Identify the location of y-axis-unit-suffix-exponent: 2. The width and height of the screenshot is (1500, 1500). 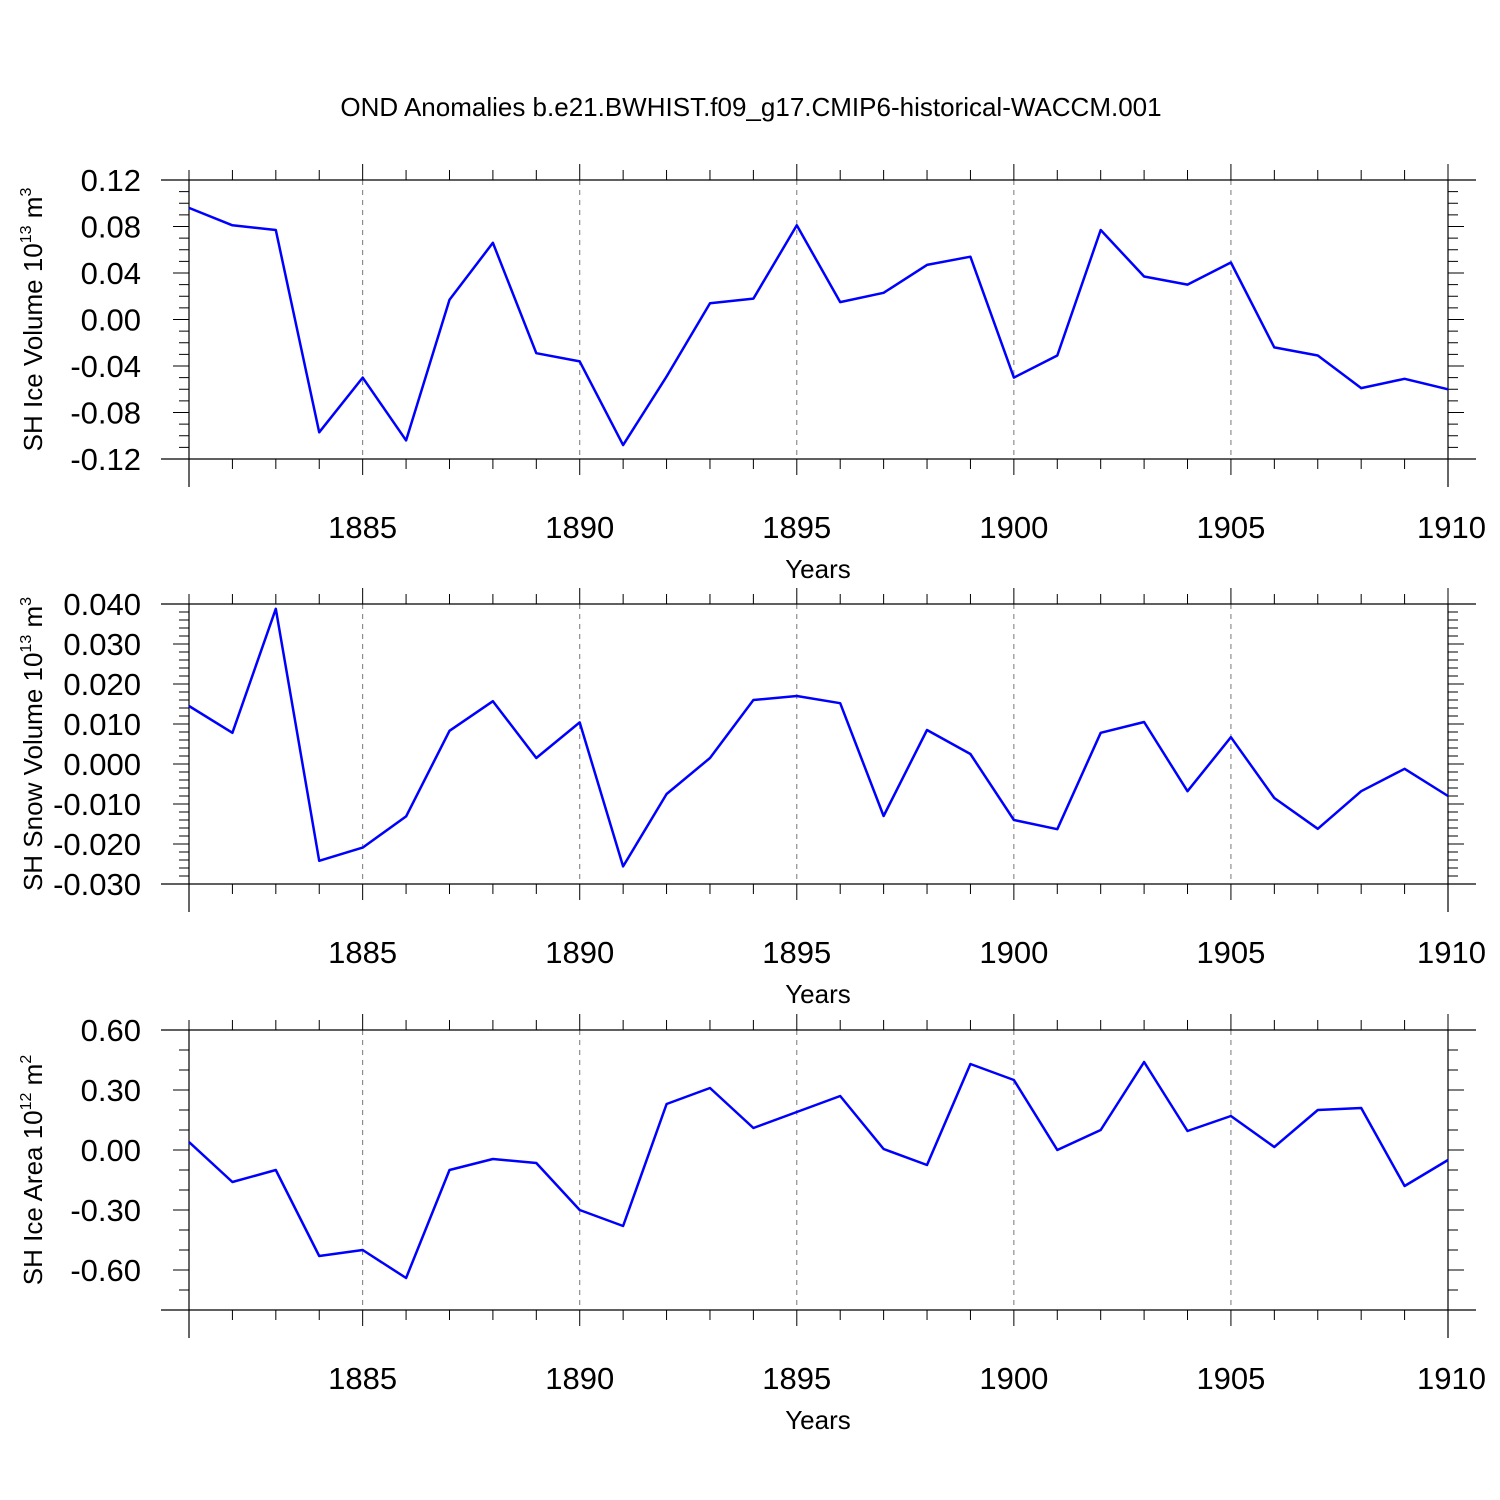
(26, 1059).